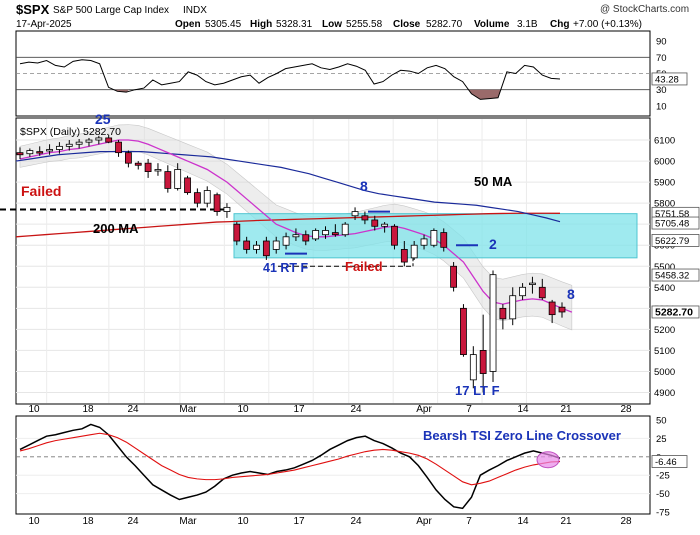 Image resolution: width=700 pixels, height=535 pixels. Describe the element at coordinates (299, 521) in the screenshot. I see `tsi-x-tick-label: 17` at that location.